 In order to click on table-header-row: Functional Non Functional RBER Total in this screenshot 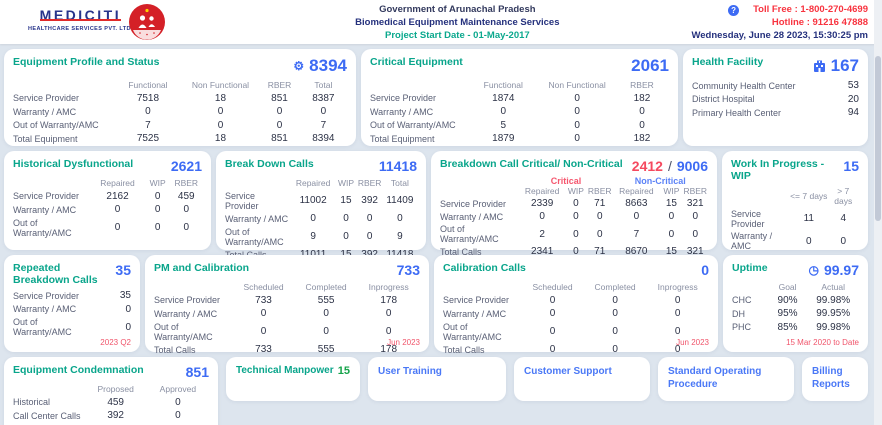, I will do `click(180, 85)`.